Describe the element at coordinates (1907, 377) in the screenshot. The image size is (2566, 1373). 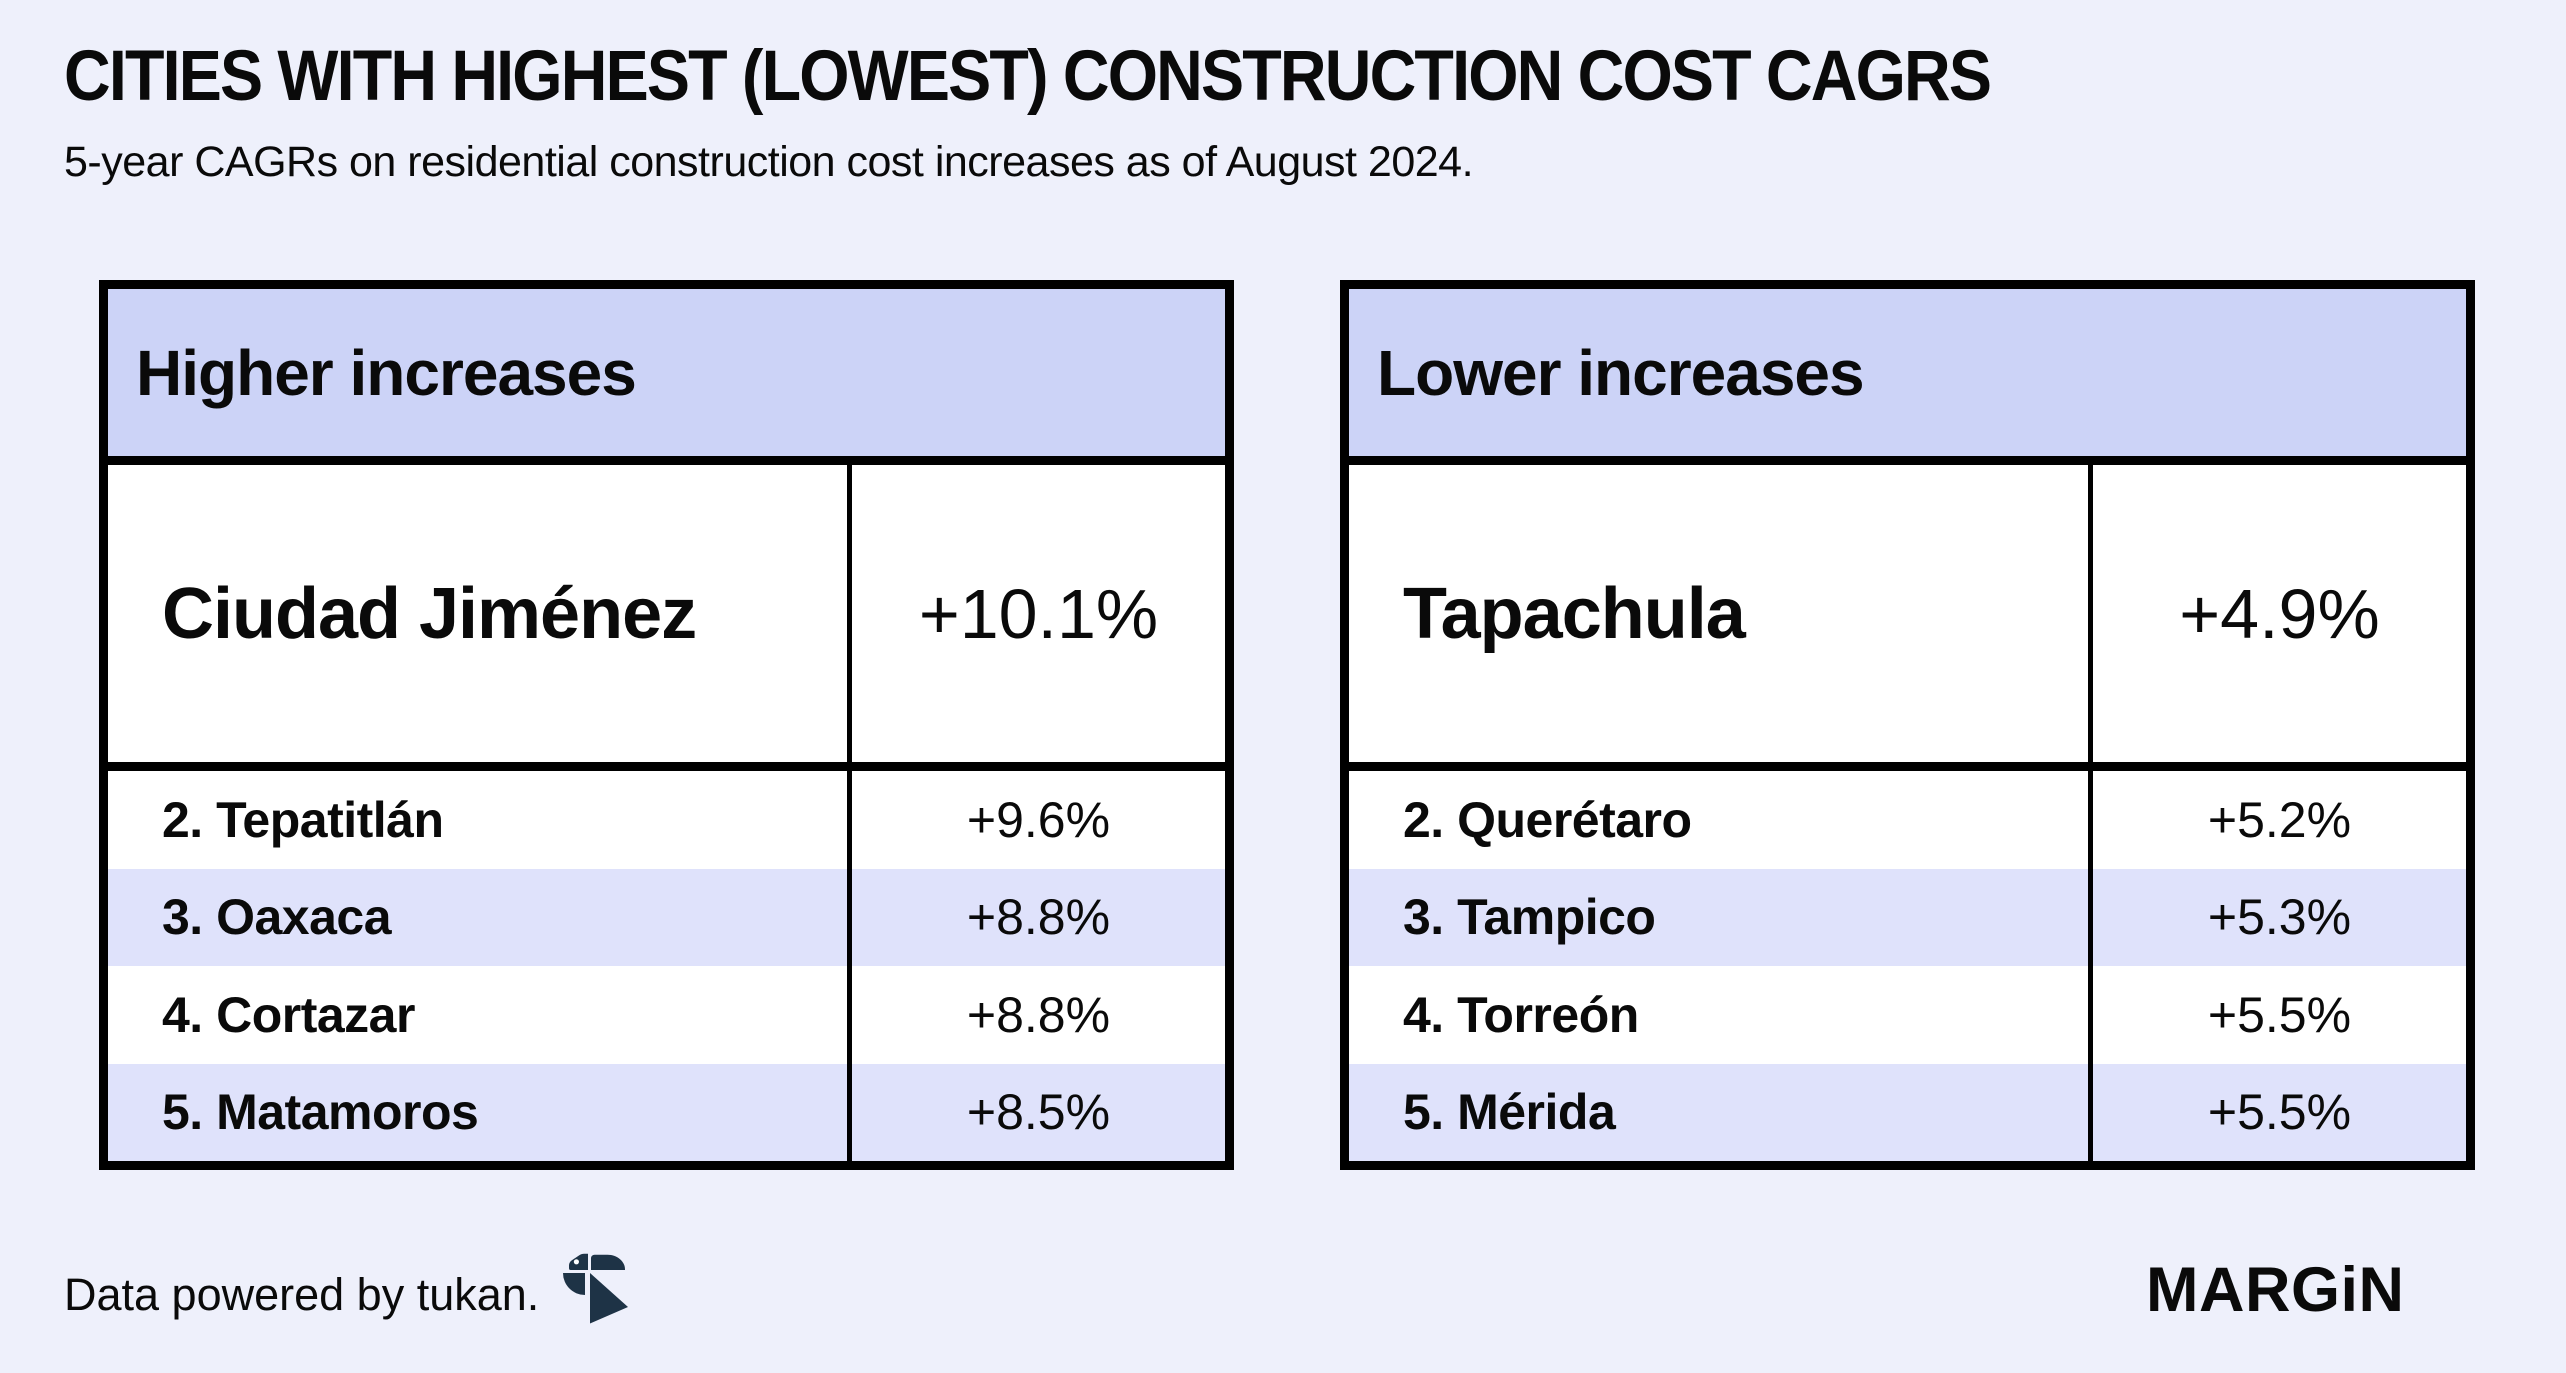
I see `table-header-lower: Lower increases` at that location.